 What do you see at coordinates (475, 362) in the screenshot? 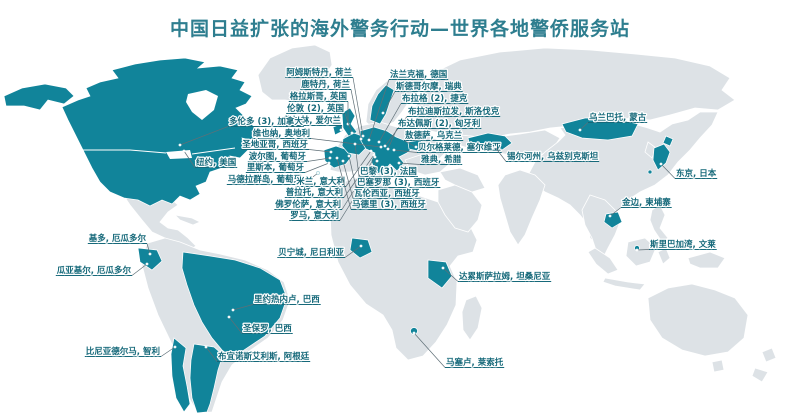
I see `map-label-text: 马塞卢, 莱索托` at bounding box center [475, 362].